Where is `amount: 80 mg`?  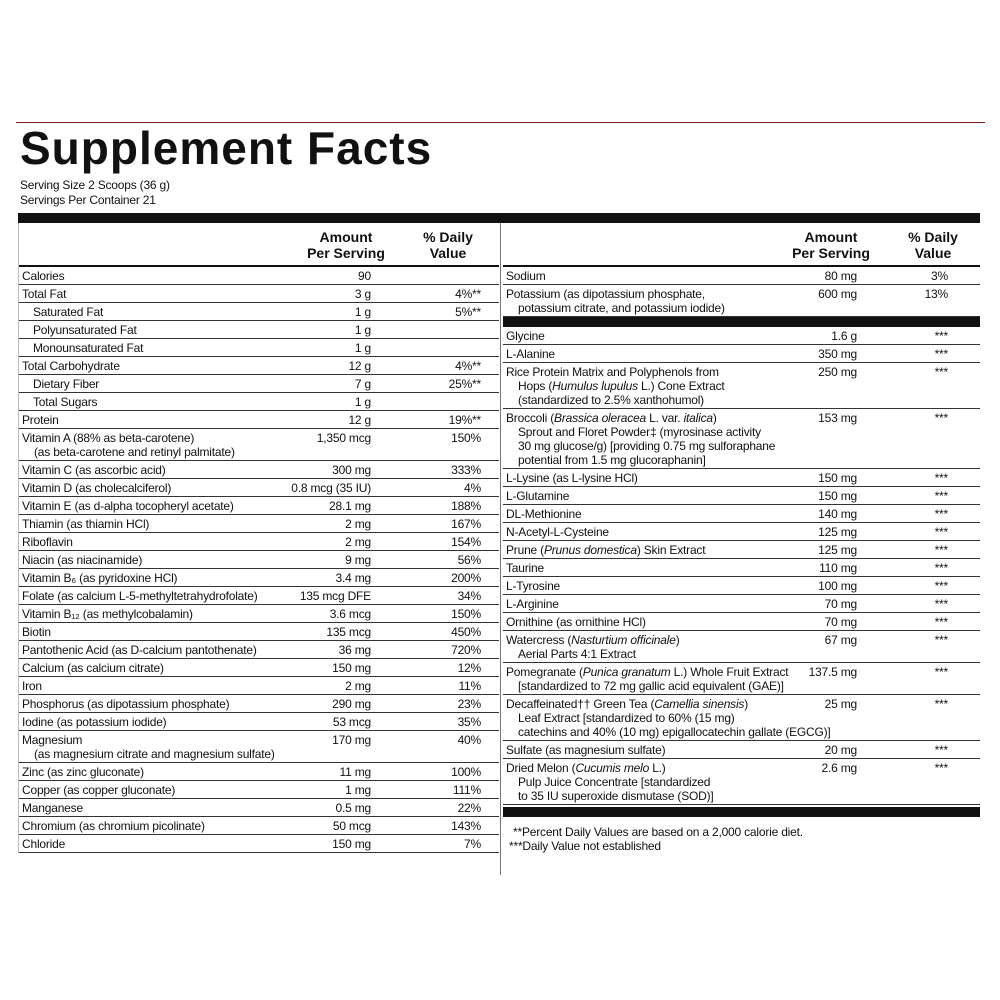 amount: 80 mg is located at coordinates (841, 276).